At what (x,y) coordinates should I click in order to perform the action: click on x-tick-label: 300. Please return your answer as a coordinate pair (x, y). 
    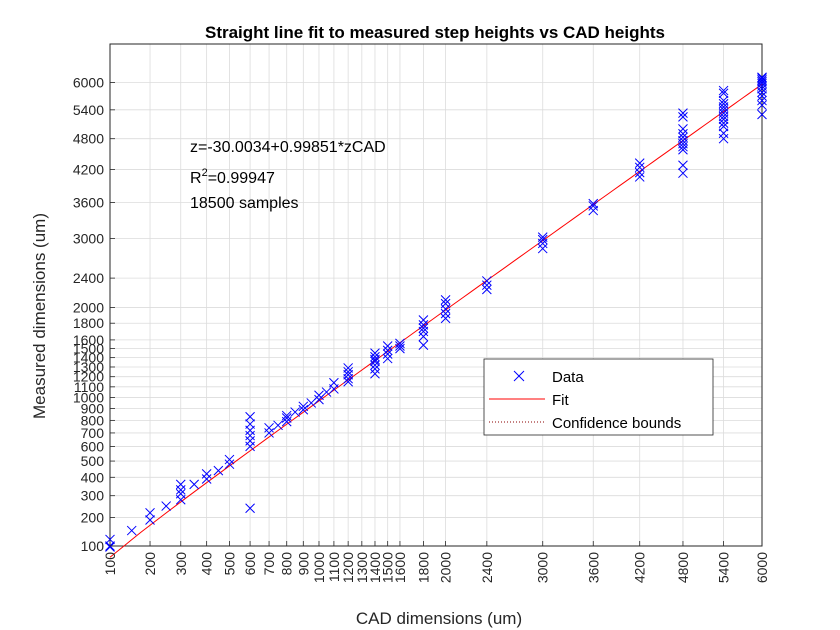
    Looking at the image, I should click on (181, 564).